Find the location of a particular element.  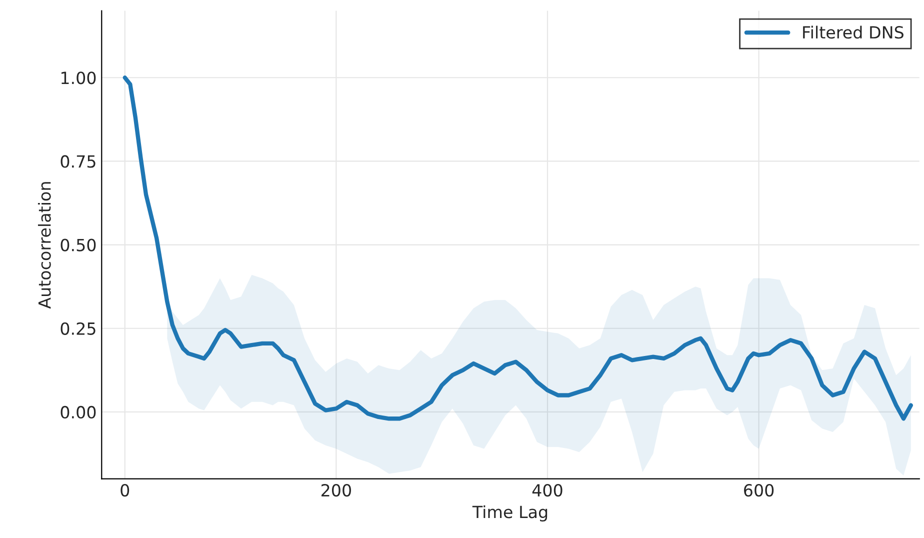

y-tick-label: 0.50 is located at coordinates (78, 245).